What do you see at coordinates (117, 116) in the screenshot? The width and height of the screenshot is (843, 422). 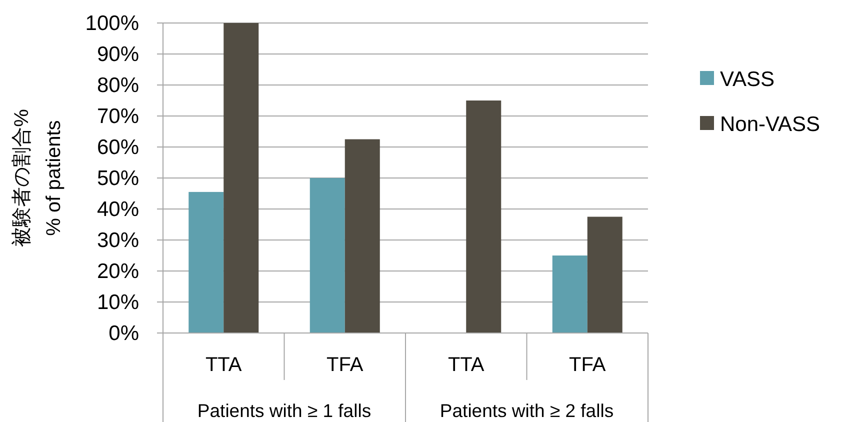 I see `y-tick-label: 70%` at bounding box center [117, 116].